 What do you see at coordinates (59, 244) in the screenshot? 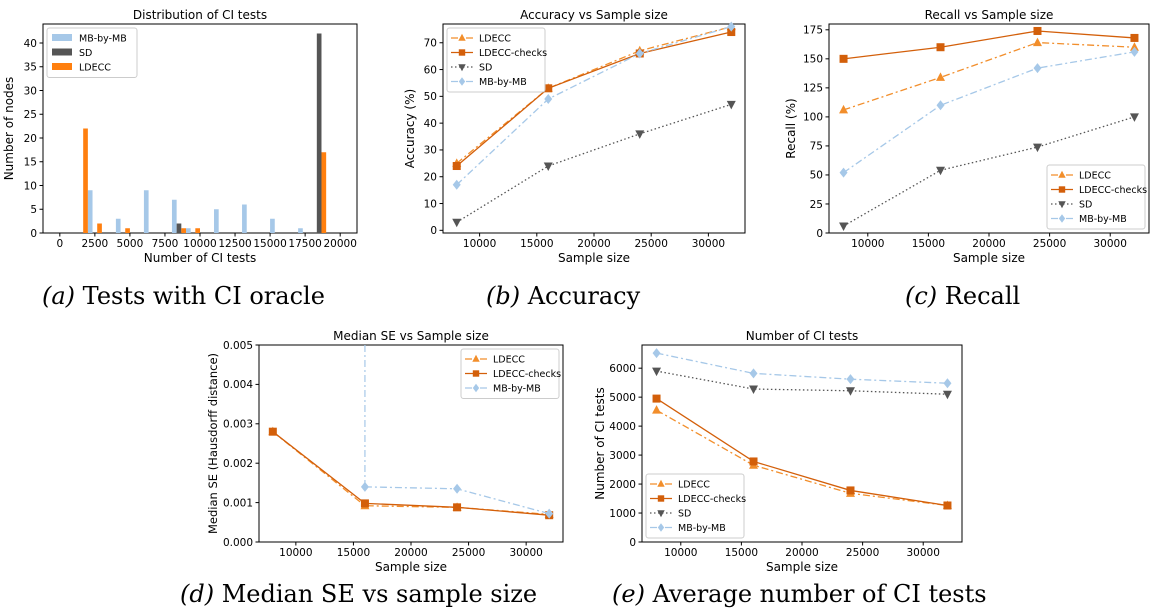
I see `chart-a-xtick-label: 0` at bounding box center [59, 244].